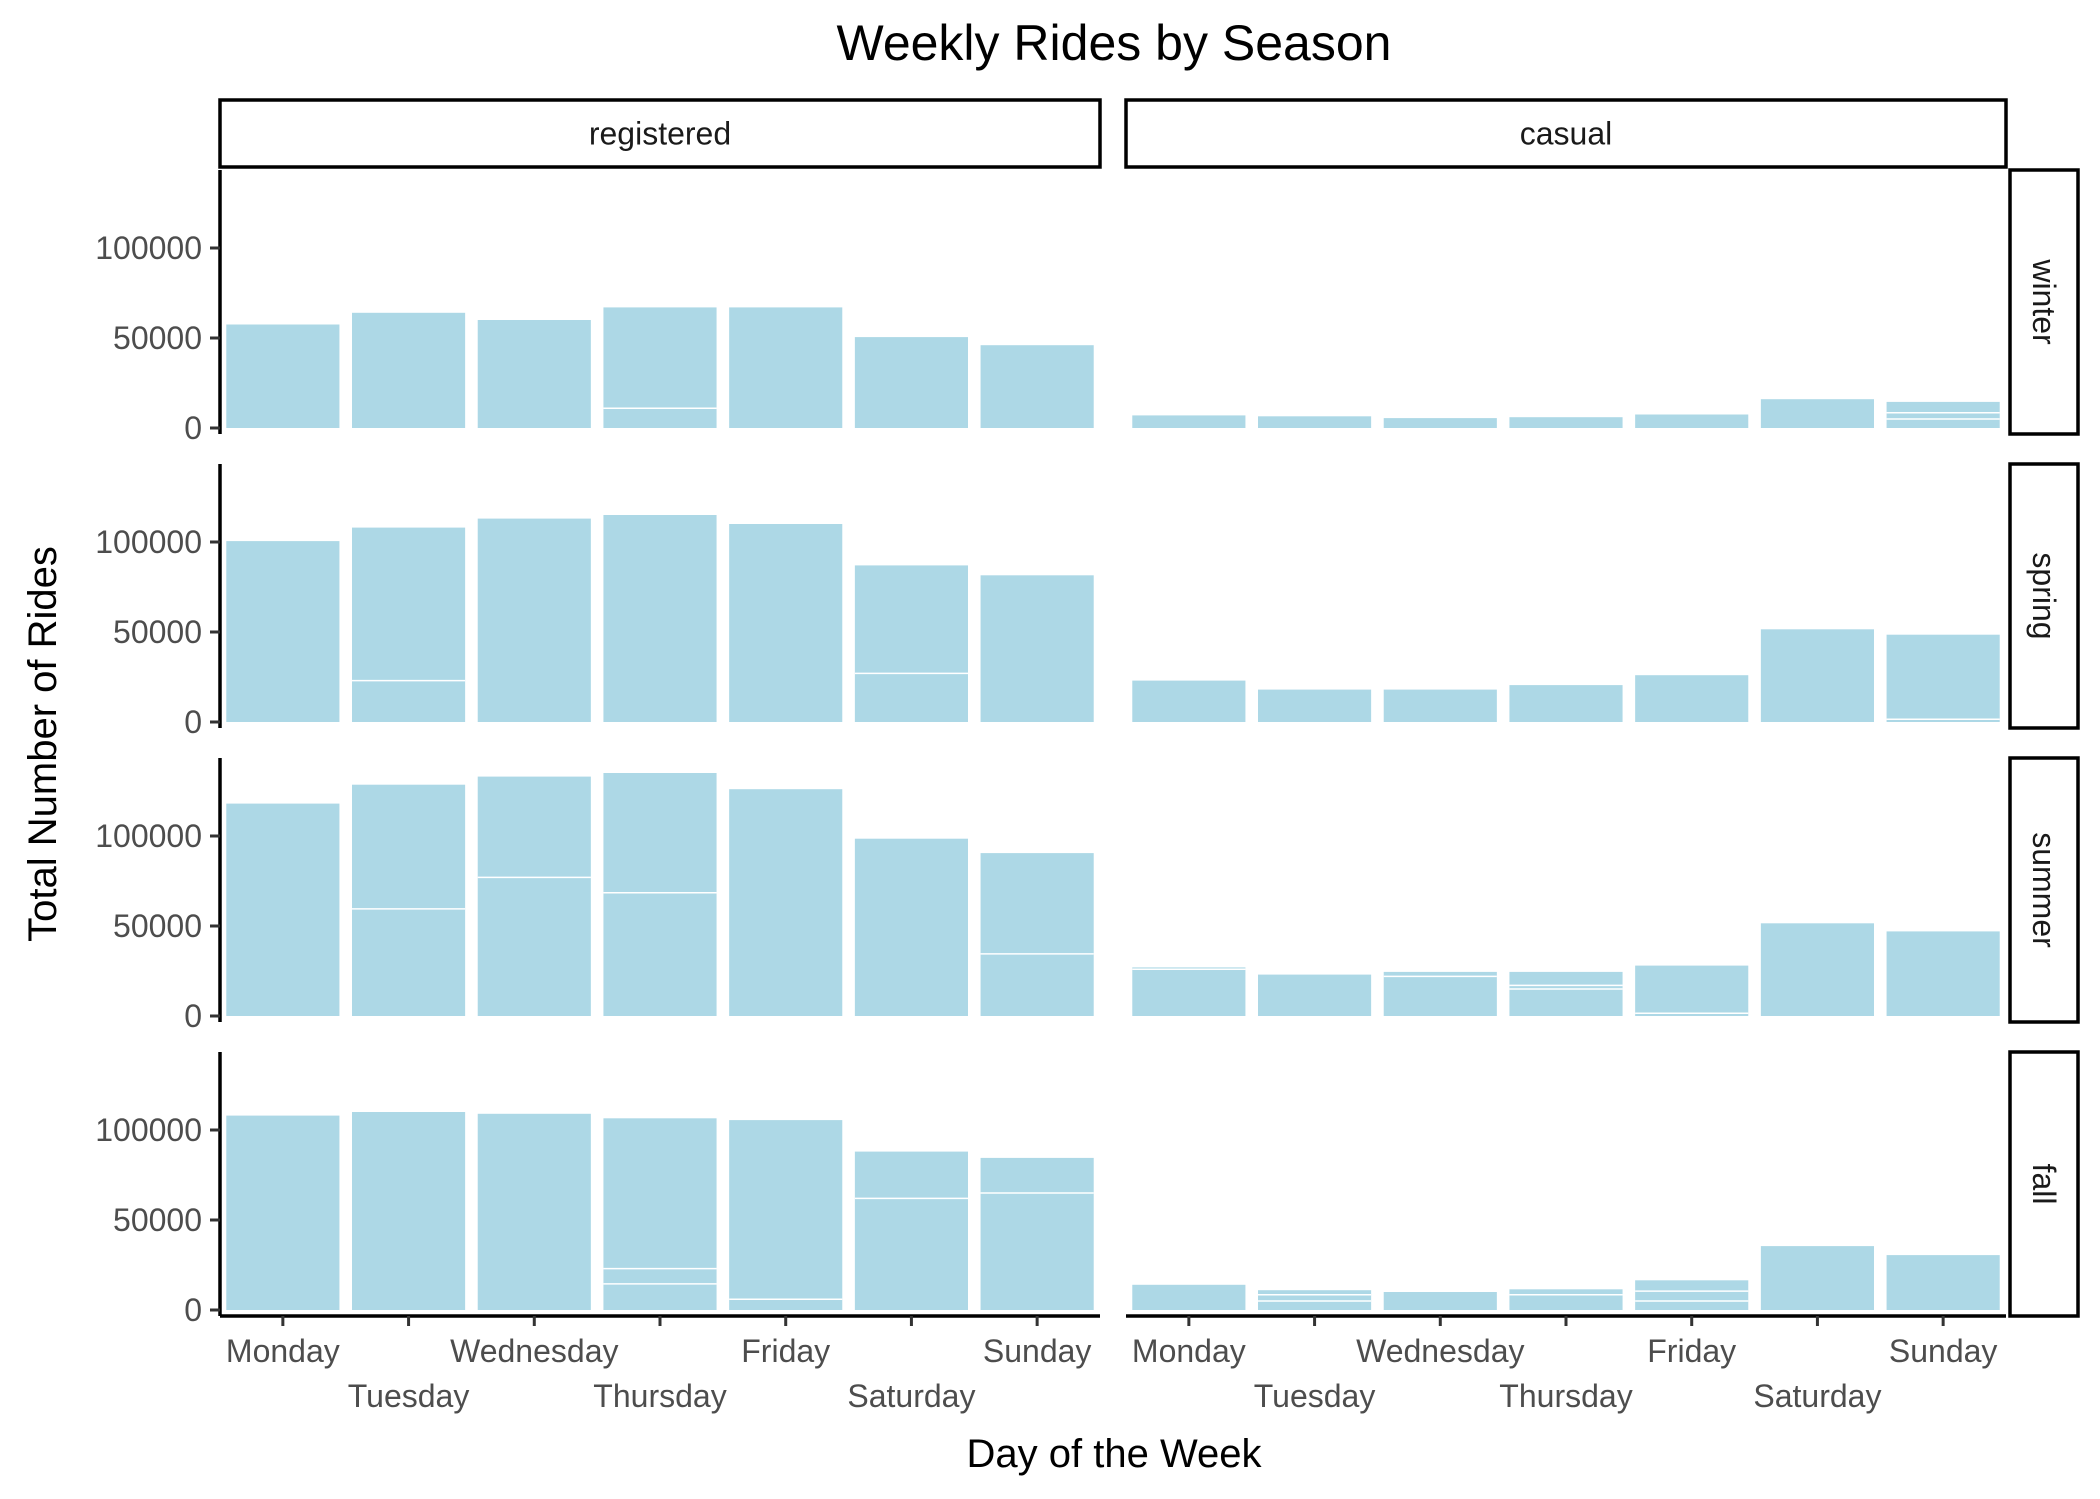 The height and width of the screenshot is (1499, 2100). Describe the element at coordinates (409, 1211) in the screenshot. I see `bar-fall-registered-tuesday` at that location.